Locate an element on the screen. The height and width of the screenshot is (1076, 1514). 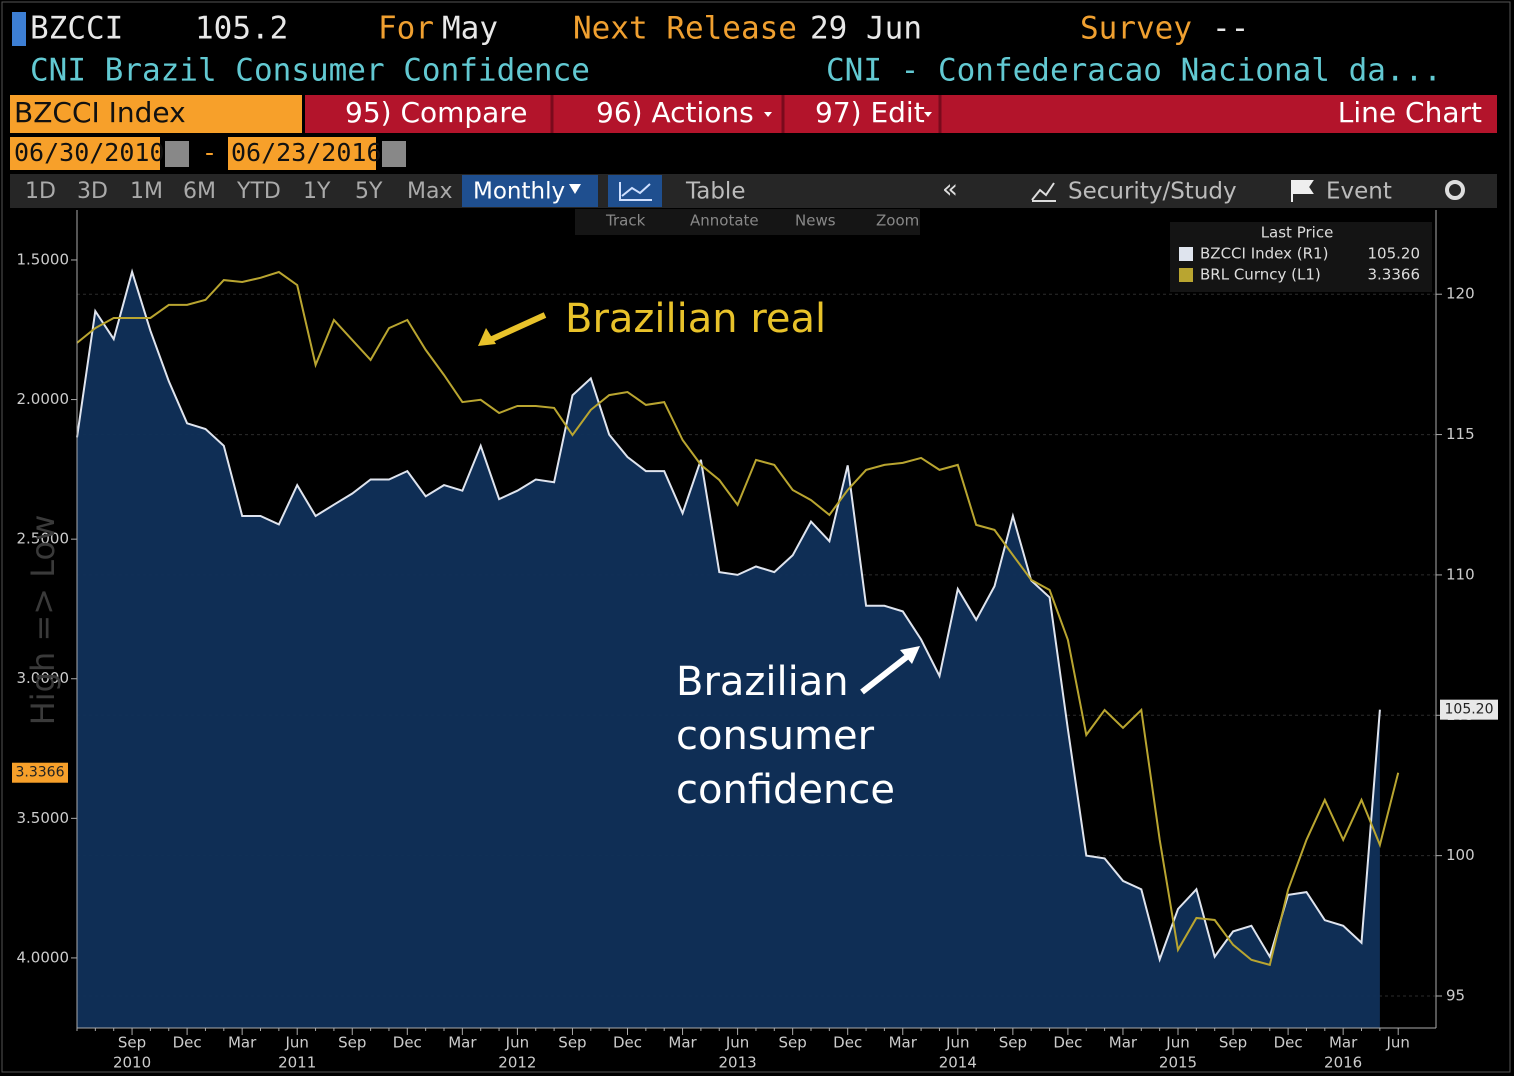
y-tick-label: 2.5000 is located at coordinates (43, 539).